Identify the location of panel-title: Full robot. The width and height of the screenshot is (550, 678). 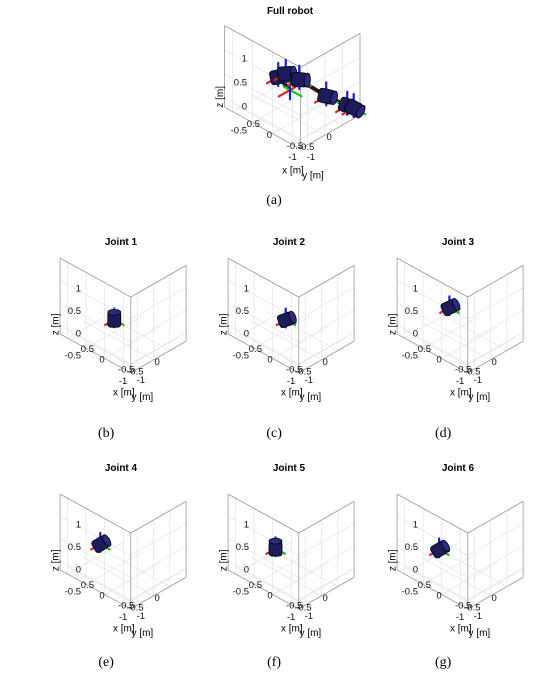
(290, 11).